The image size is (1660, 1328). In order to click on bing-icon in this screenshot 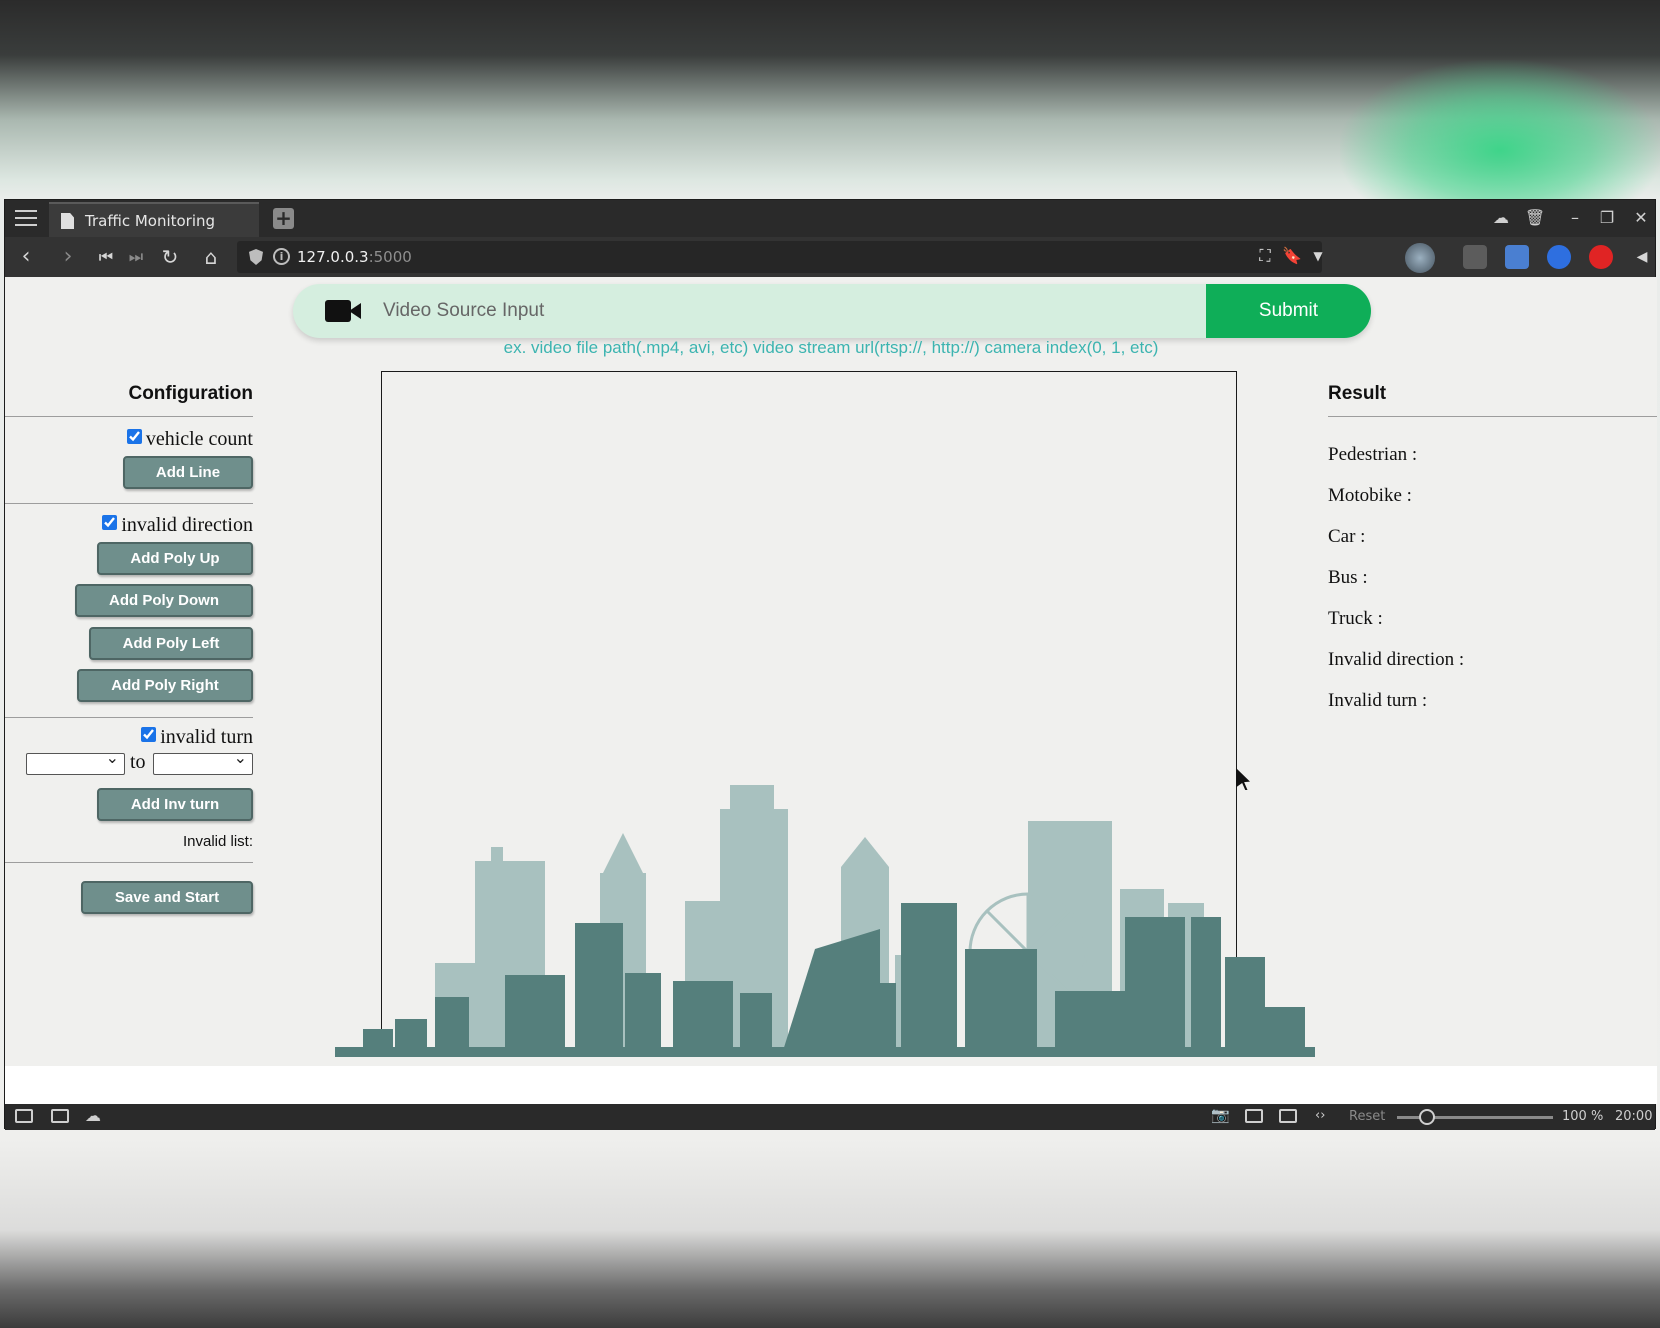, I will do `click(1559, 257)`.